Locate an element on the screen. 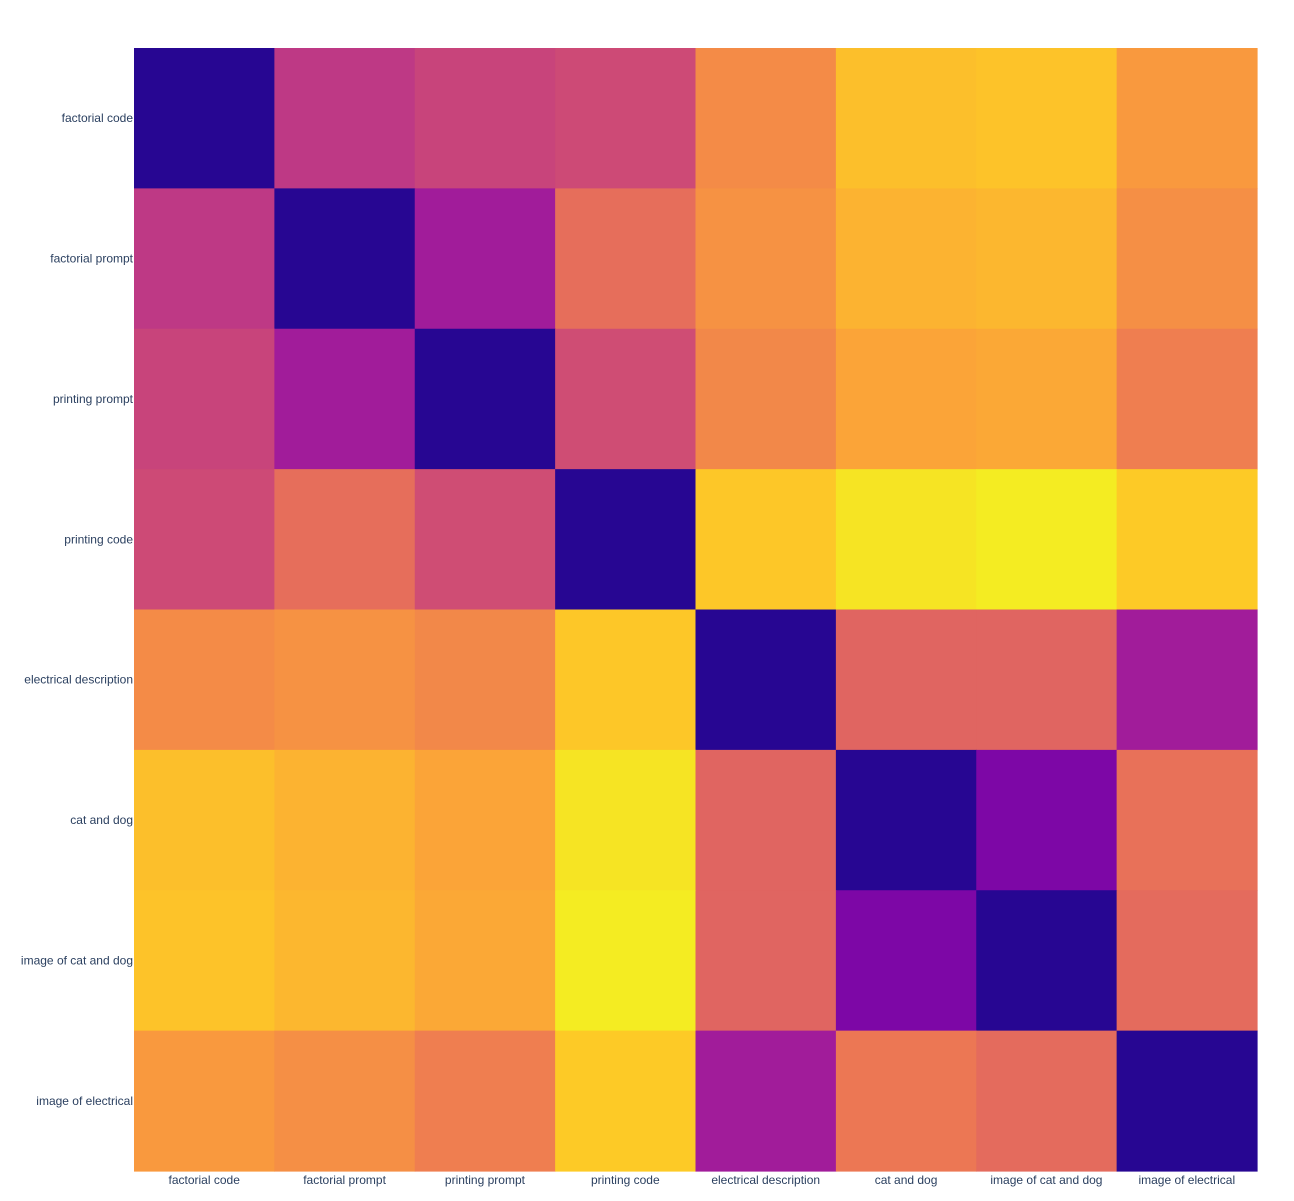 The height and width of the screenshot is (1201, 1294). heatmap-cell-image-of-cat-and-dog-x-printing-code is located at coordinates (626, 961).